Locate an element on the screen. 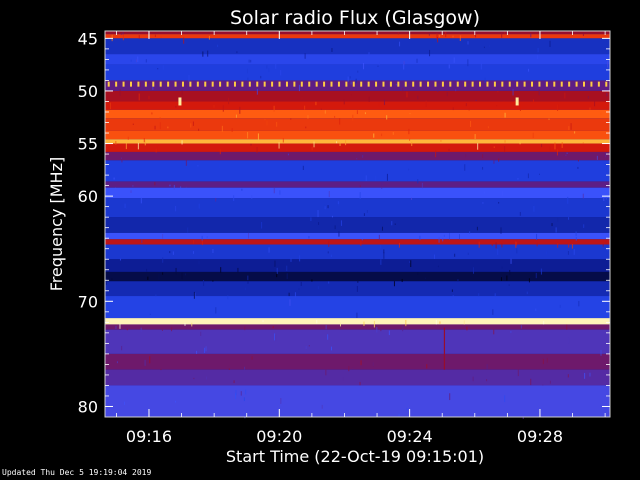 The width and height of the screenshot is (640, 480). x-tick-label: 09:20 is located at coordinates (279, 436).